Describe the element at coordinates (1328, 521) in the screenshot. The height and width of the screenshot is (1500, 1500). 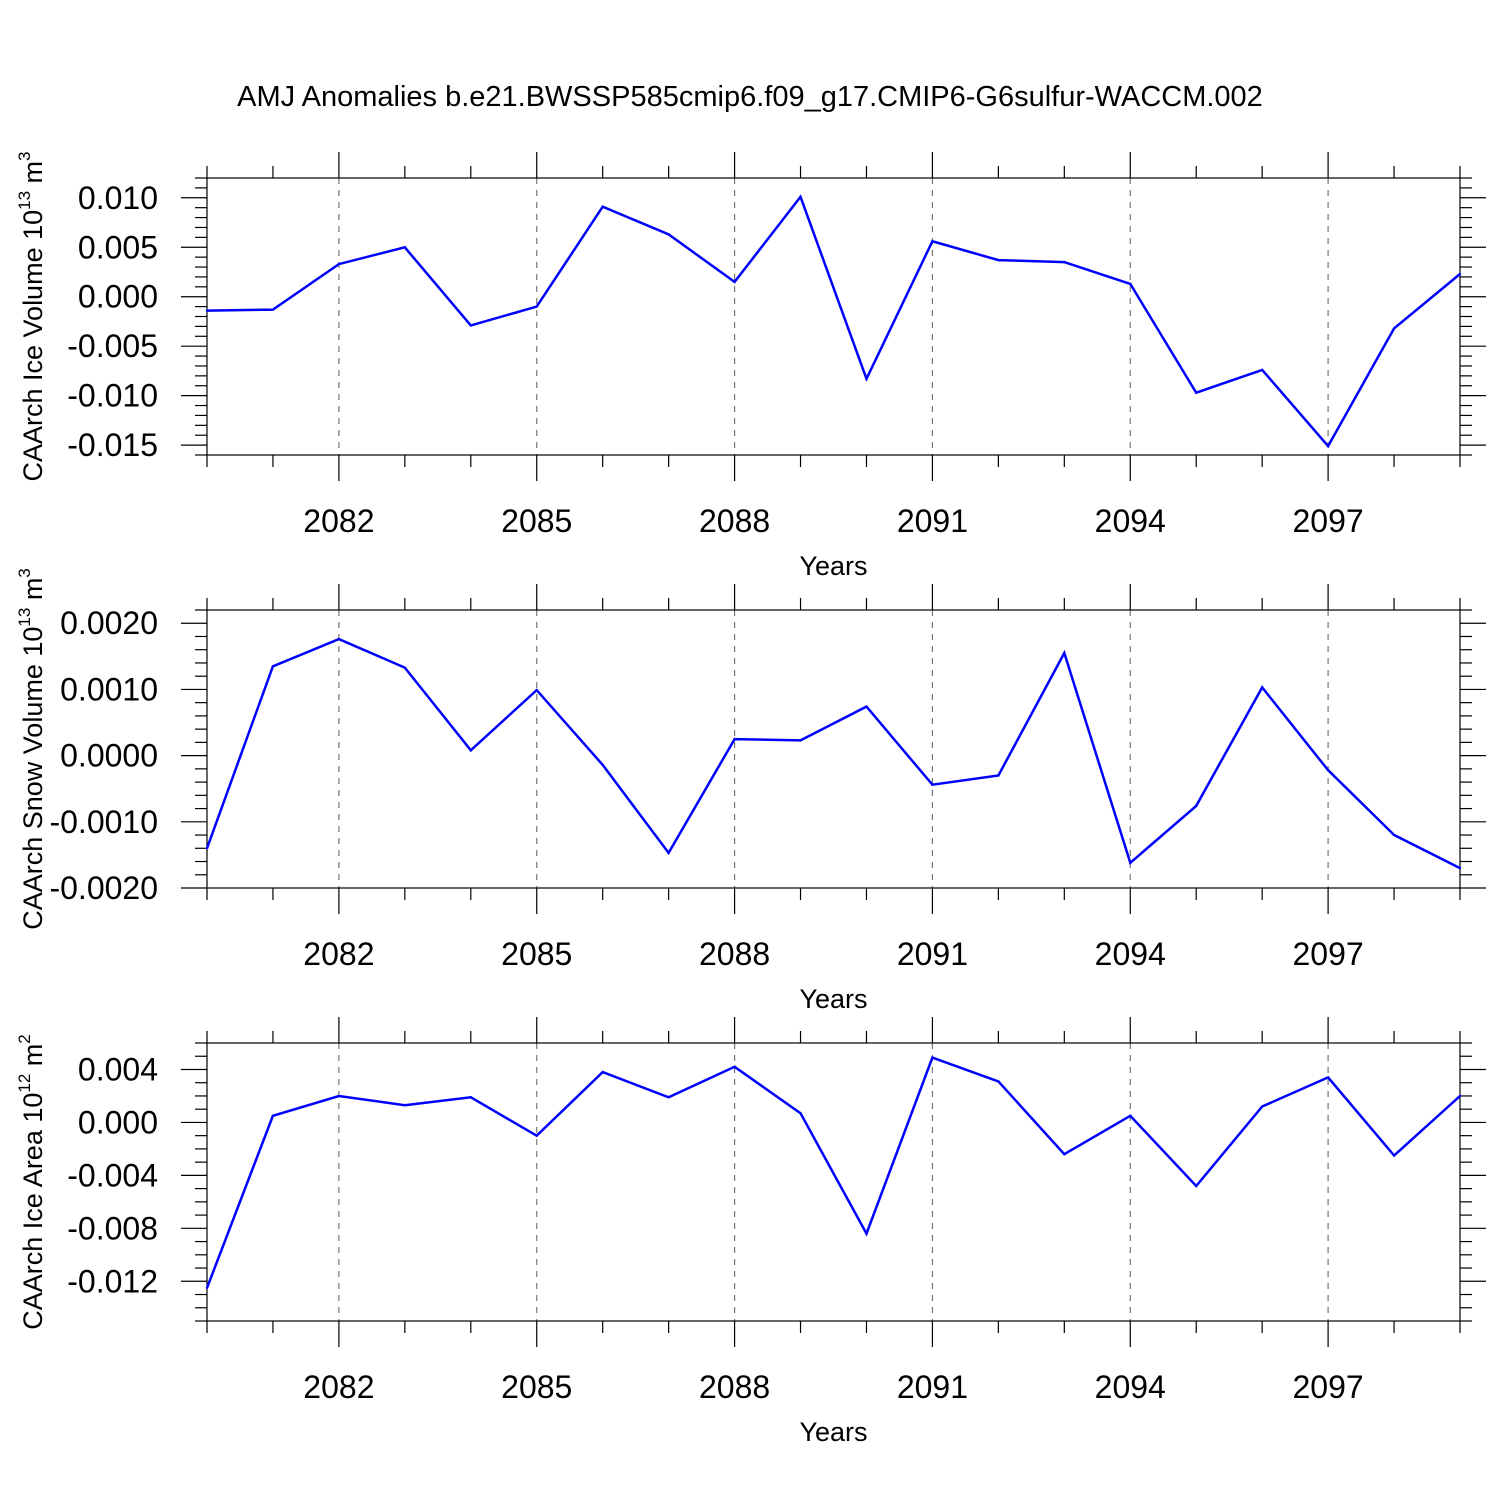
I see `ice-volume-xtick-label: 2097` at that location.